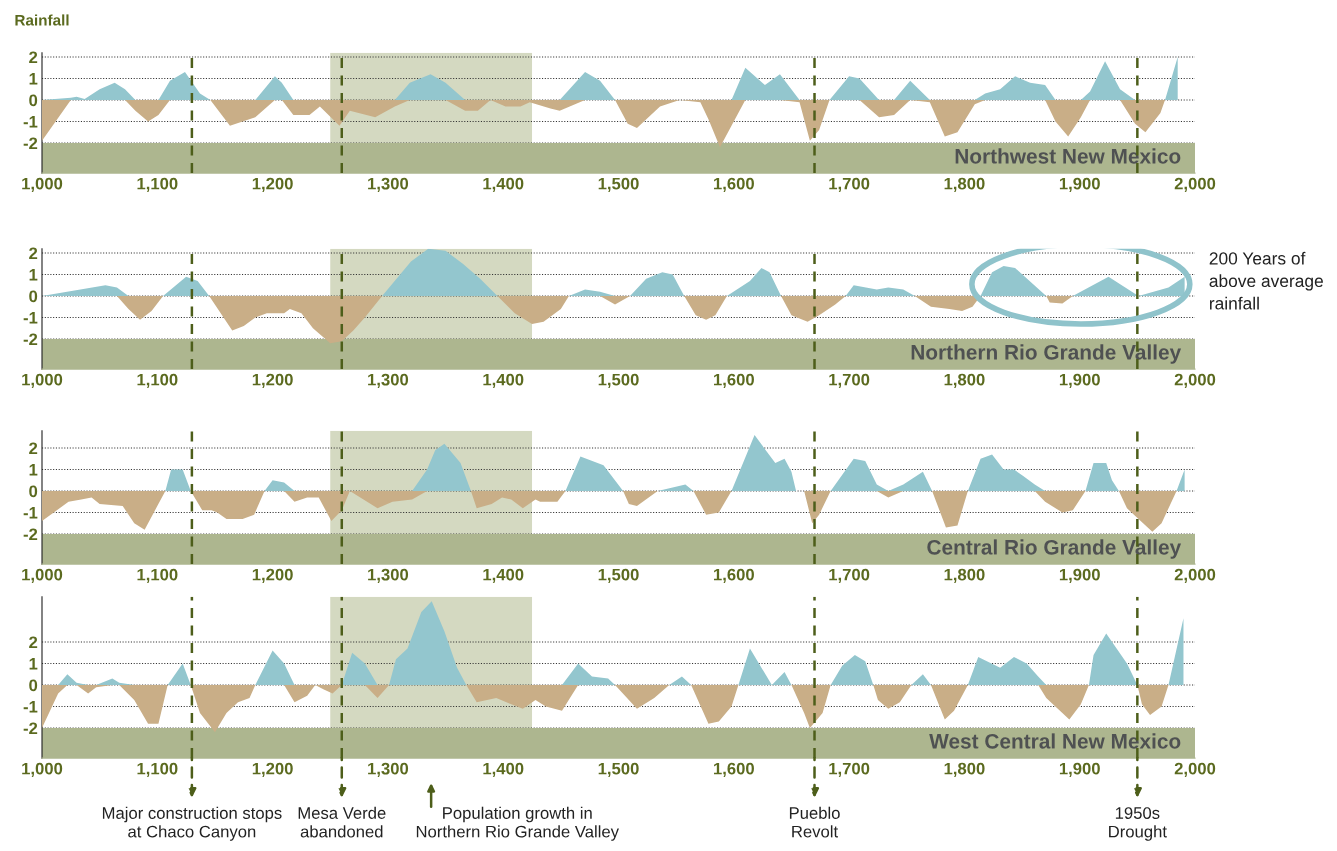  I want to click on ref-line-label: Major construction stops at Chaco Canyon, so click(192, 823).